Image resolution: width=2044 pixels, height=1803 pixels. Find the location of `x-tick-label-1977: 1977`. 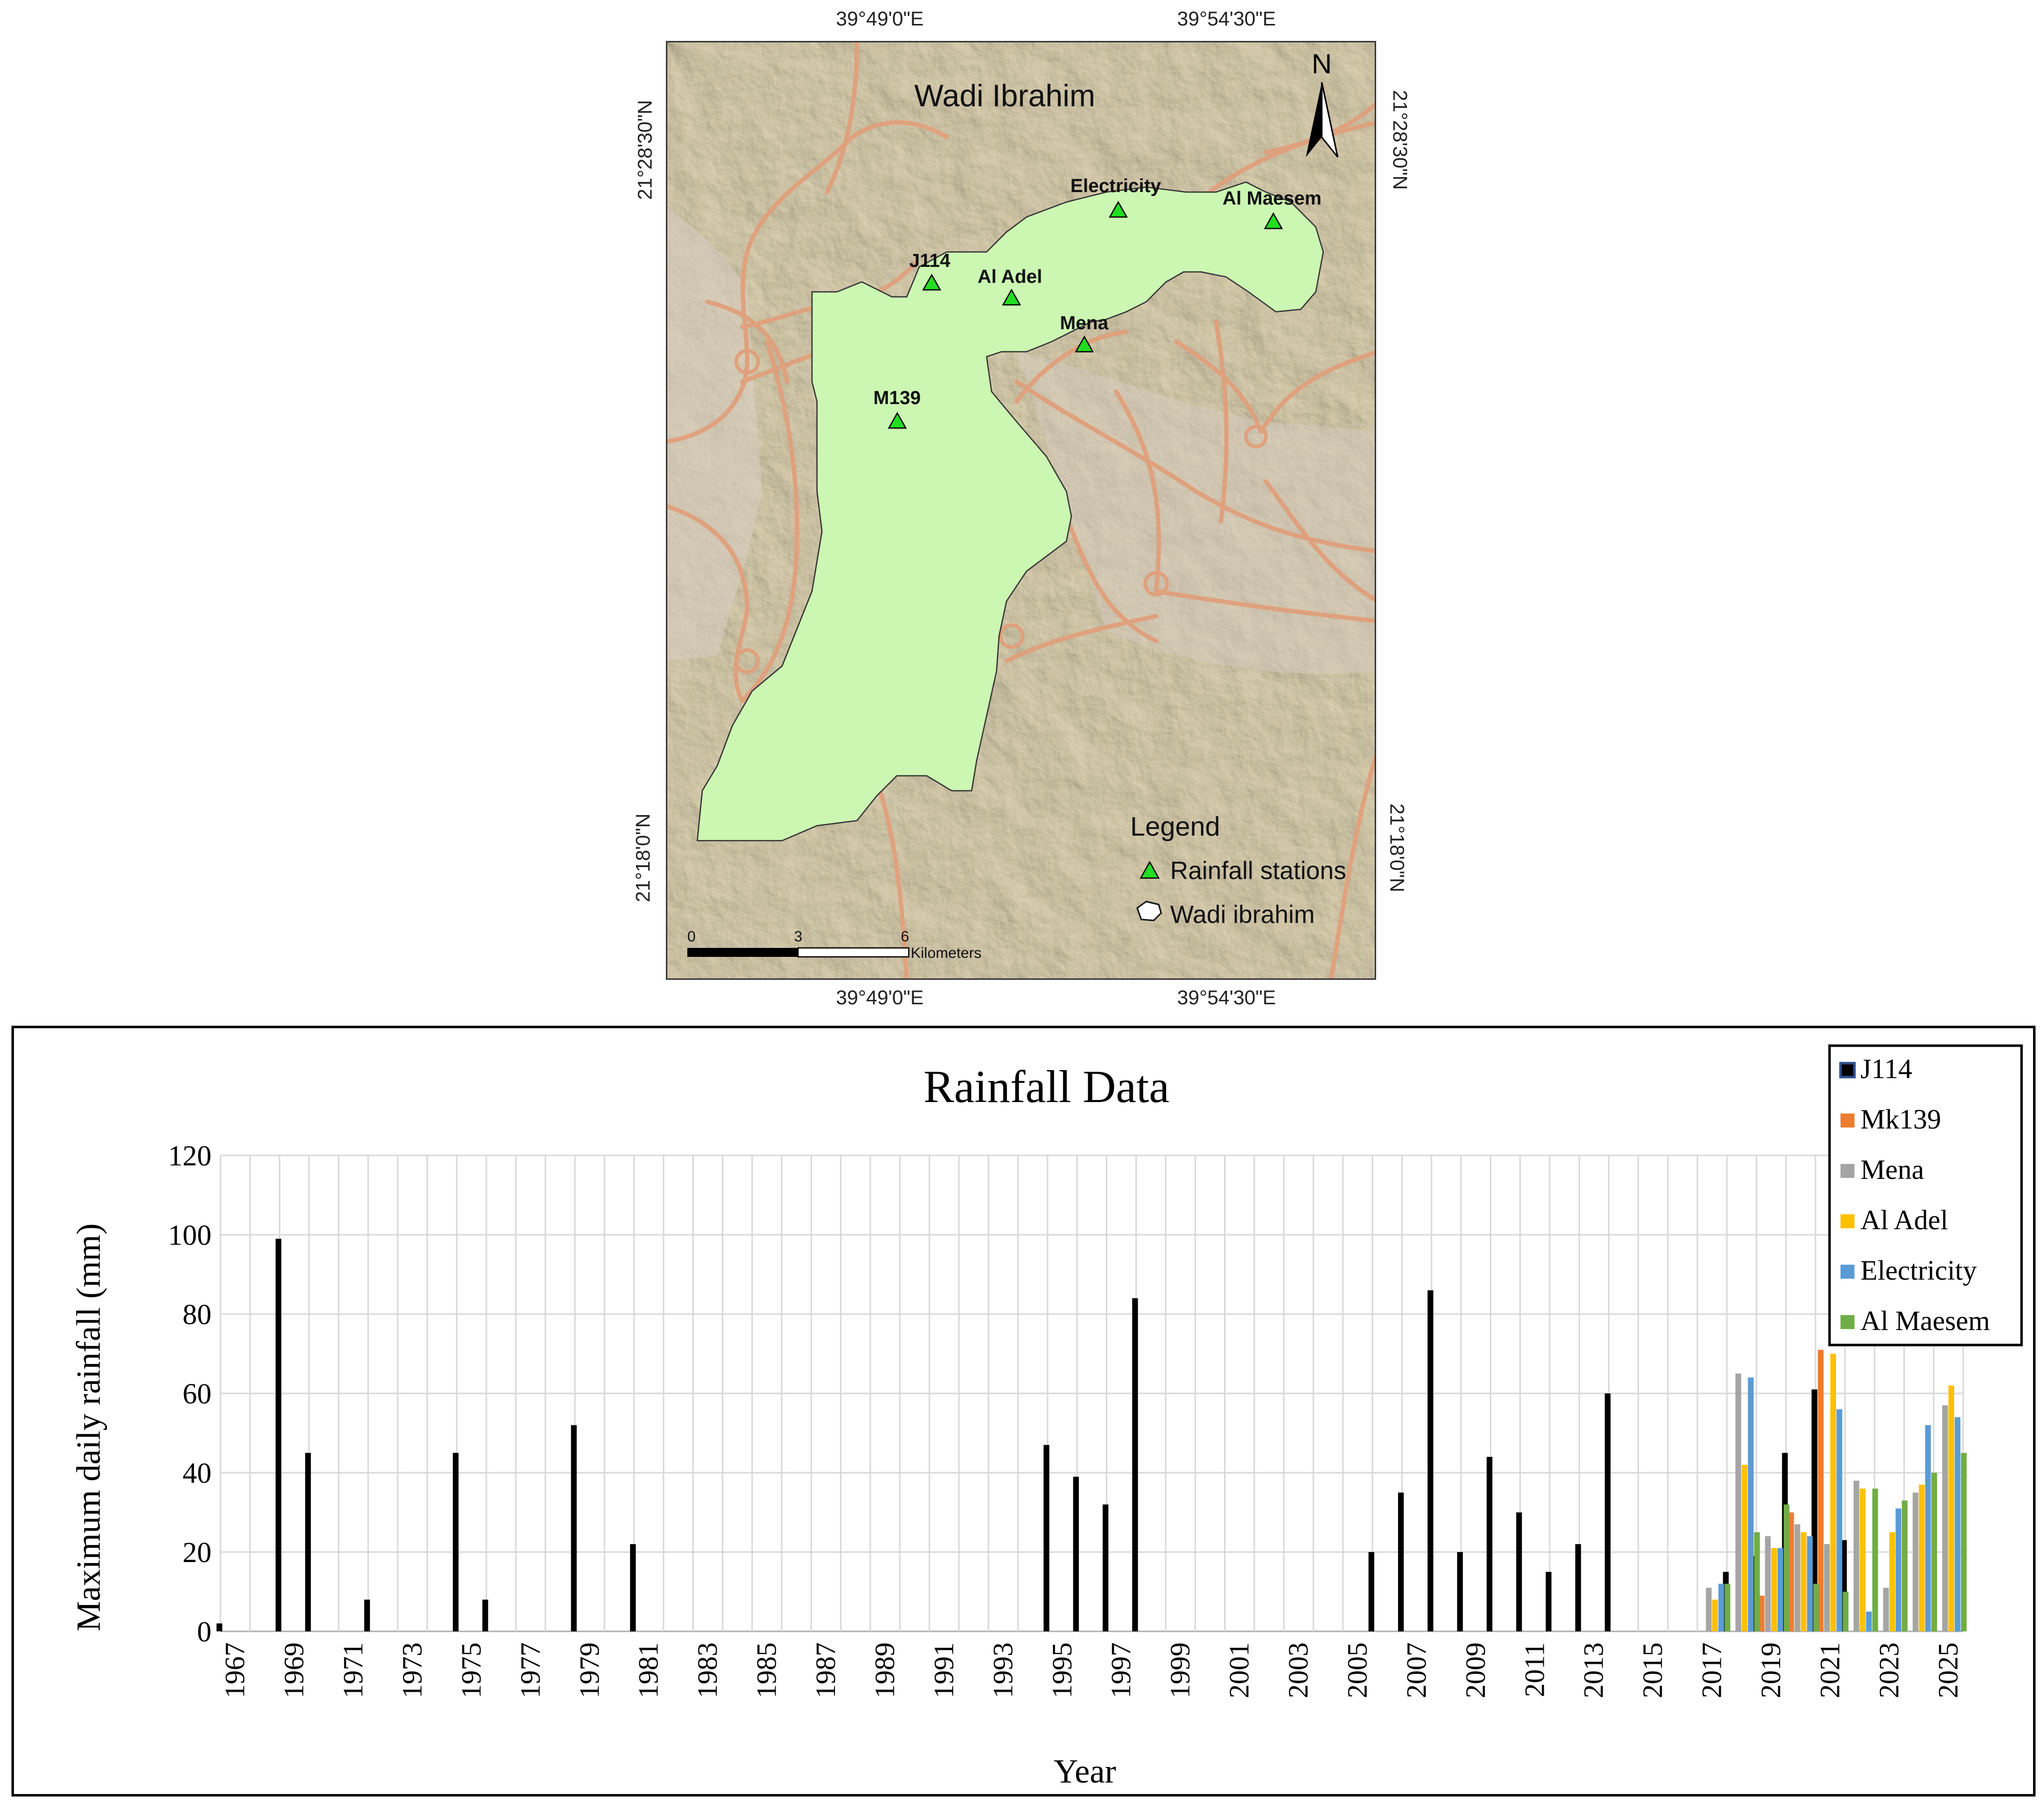

x-tick-label-1977: 1977 is located at coordinates (530, 1670).